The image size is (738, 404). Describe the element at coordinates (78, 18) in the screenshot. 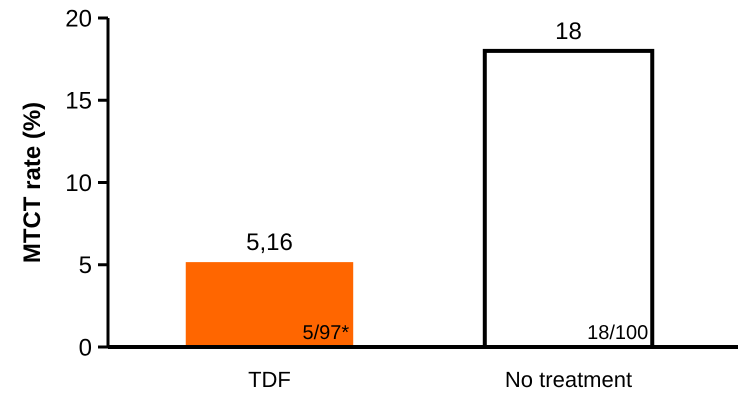

I see `y-tick-label: 20` at that location.